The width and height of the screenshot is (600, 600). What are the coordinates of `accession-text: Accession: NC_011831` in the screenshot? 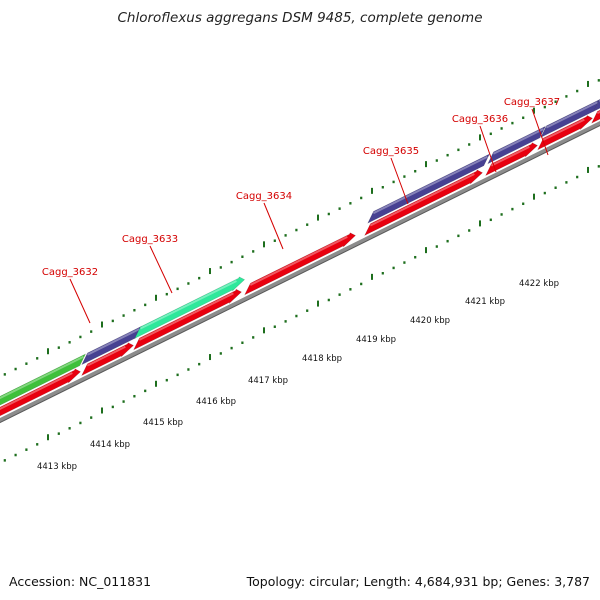 It's located at (80, 581).